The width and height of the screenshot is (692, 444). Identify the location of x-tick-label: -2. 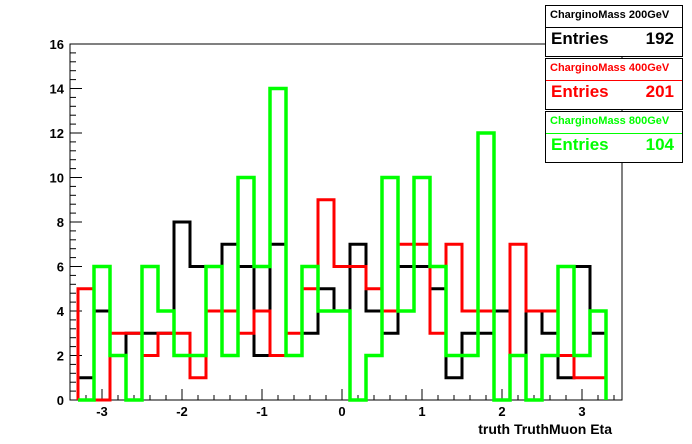
(182, 411).